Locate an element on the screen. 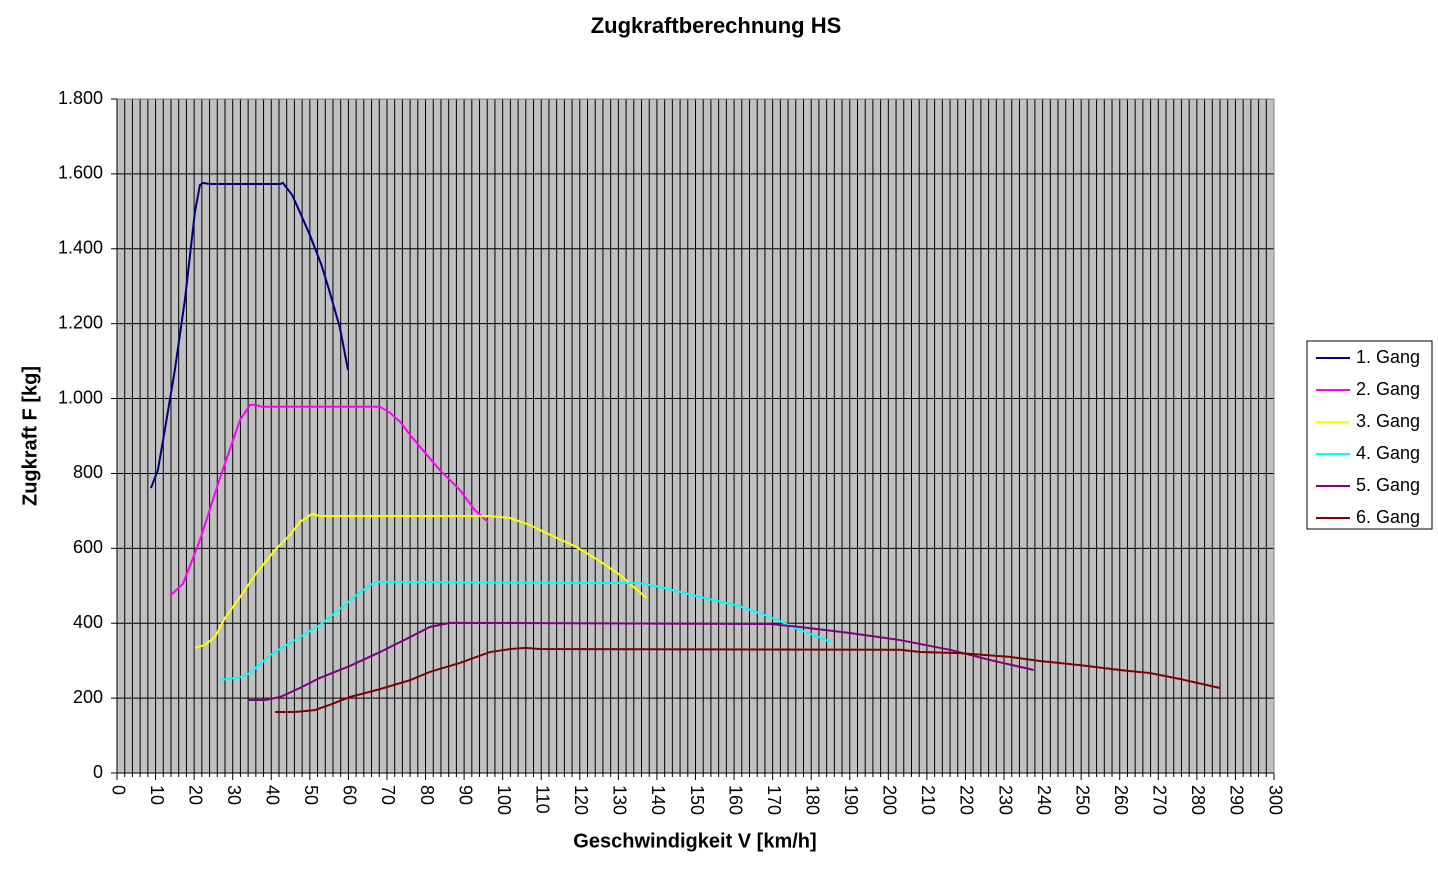  x-tick-label: 40 is located at coordinates (273, 795).